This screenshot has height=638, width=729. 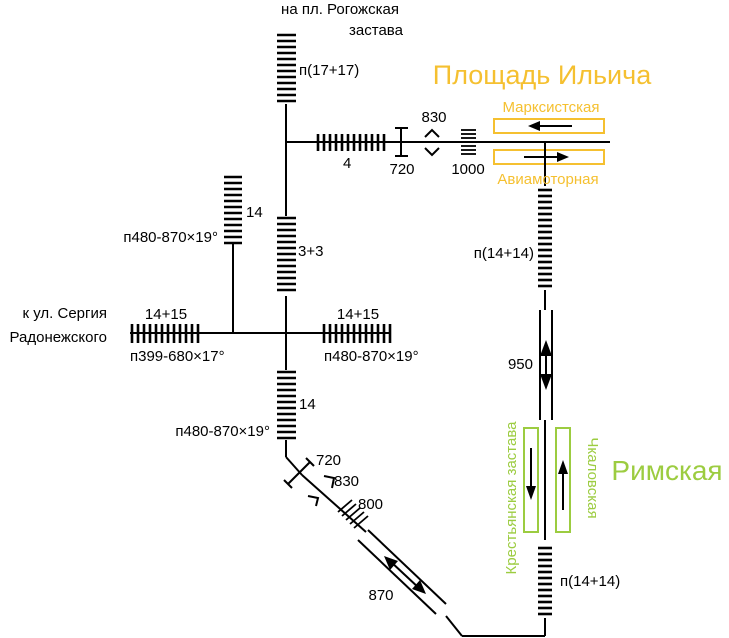 What do you see at coordinates (432, 142) in the screenshot?
I see `switch-chevrons-top` at bounding box center [432, 142].